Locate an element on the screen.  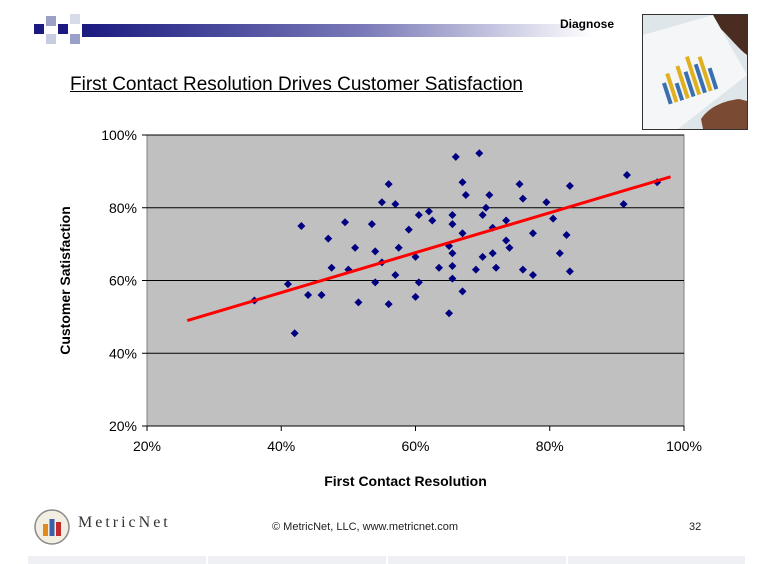
y-tick-label: 100% is located at coordinates (119, 135).